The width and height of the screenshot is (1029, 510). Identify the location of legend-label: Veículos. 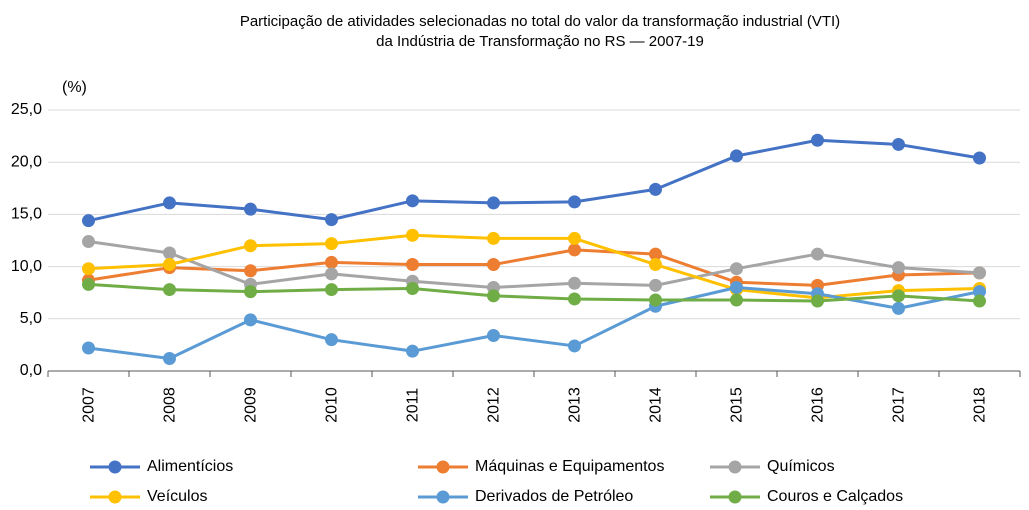
(177, 496).